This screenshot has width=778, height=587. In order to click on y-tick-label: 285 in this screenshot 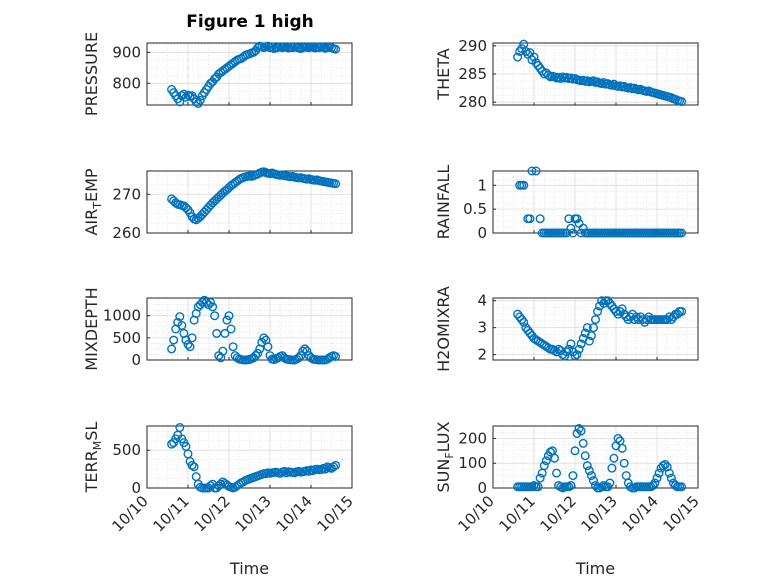, I will do `click(472, 74)`.